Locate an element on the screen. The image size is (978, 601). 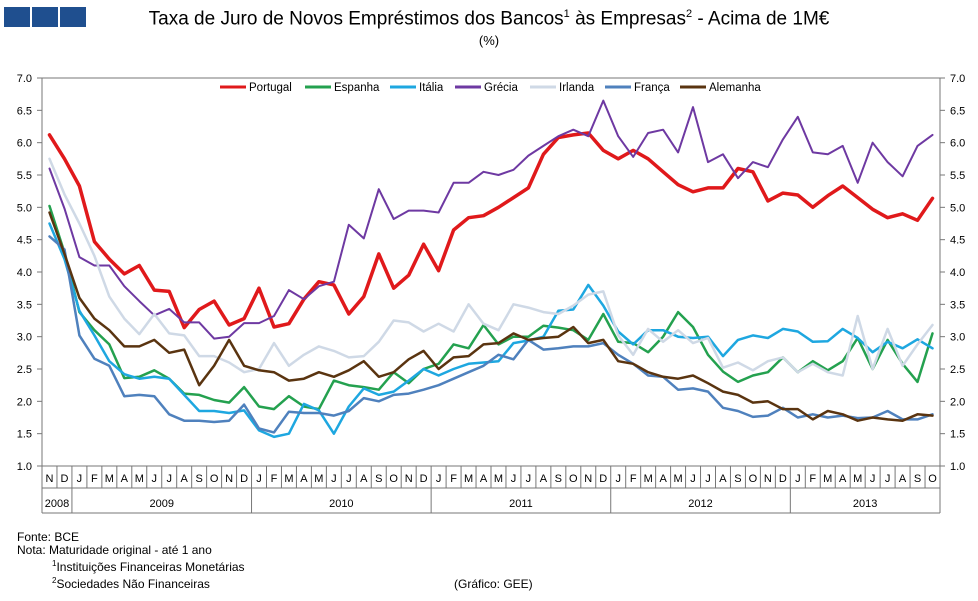
footnote-1: 1Instituições Financeiras Monetárias is located at coordinates (131, 565).